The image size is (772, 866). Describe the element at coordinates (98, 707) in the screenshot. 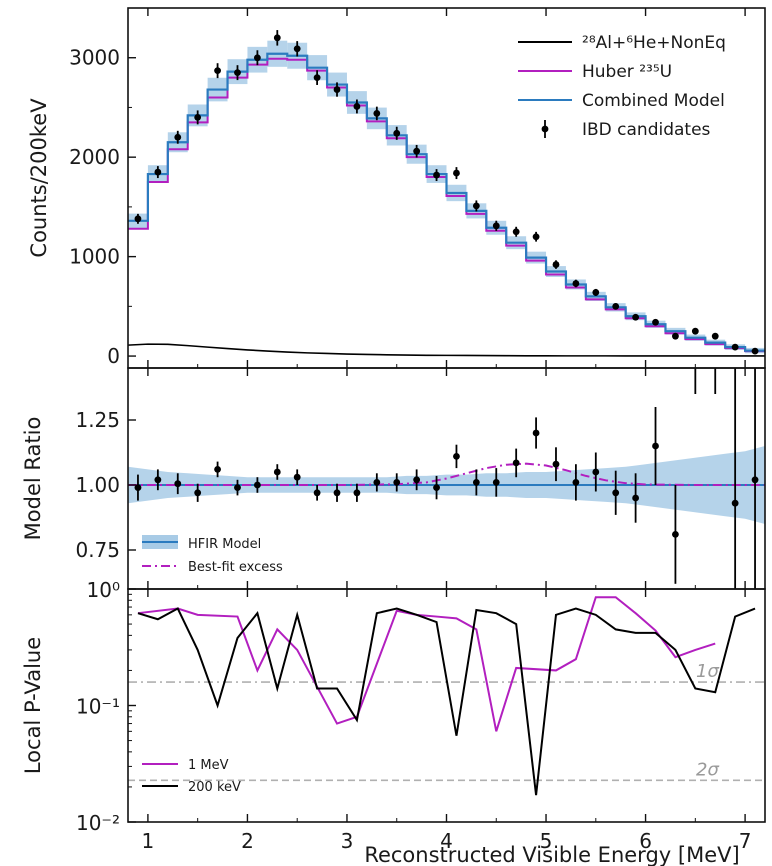

I see `y-tick-label: 10⁻¹` at that location.